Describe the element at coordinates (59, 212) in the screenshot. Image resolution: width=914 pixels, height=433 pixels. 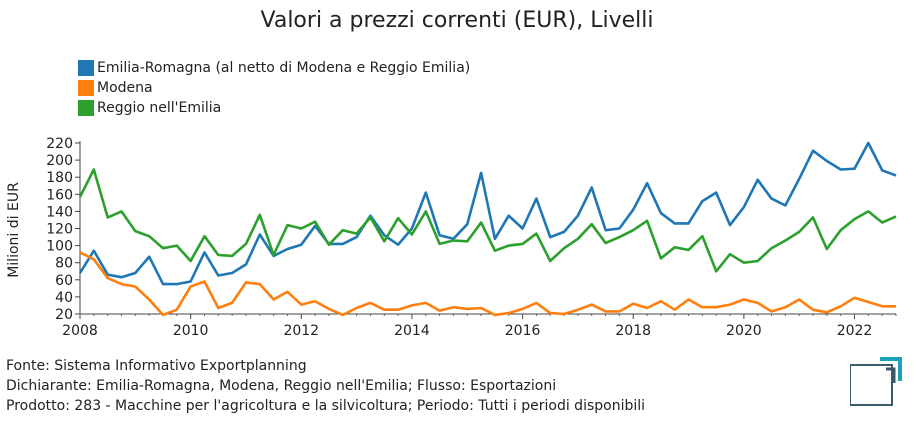
I see `y-tick-label: 140` at that location.